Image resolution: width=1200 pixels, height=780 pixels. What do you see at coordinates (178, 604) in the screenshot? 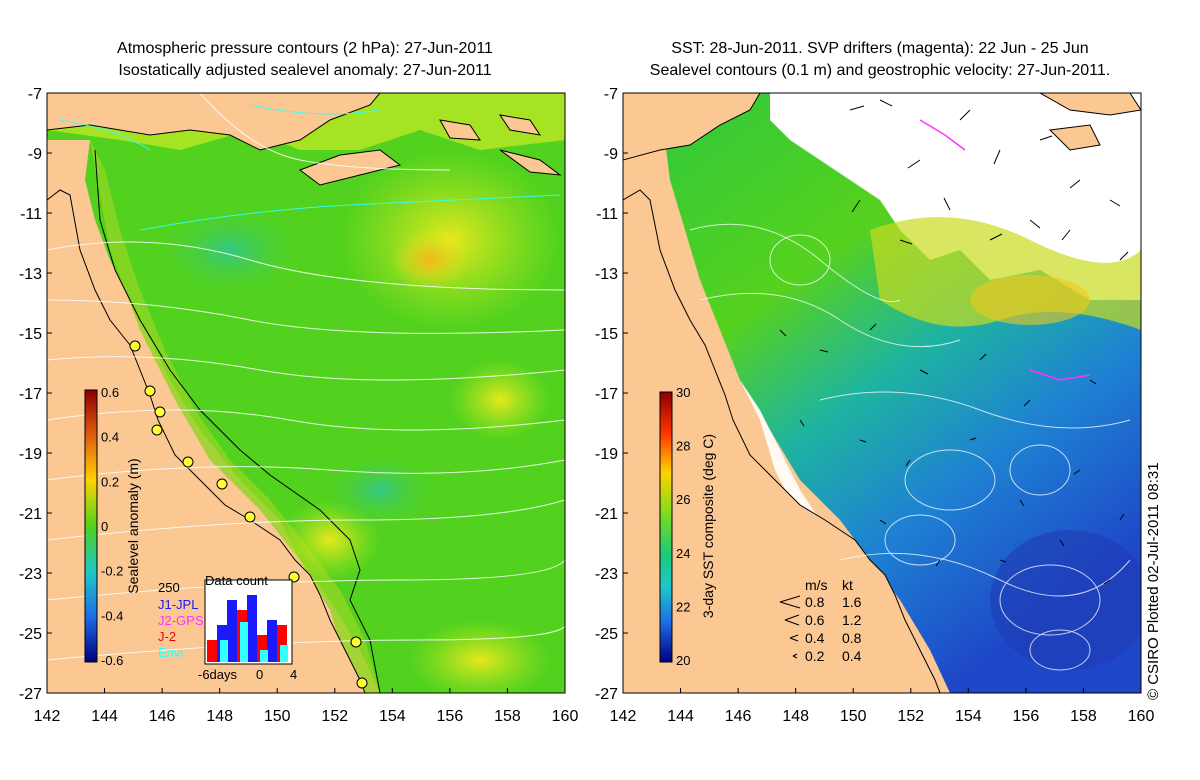
I see `data-count-legend-j1: J1-JPL` at bounding box center [178, 604].